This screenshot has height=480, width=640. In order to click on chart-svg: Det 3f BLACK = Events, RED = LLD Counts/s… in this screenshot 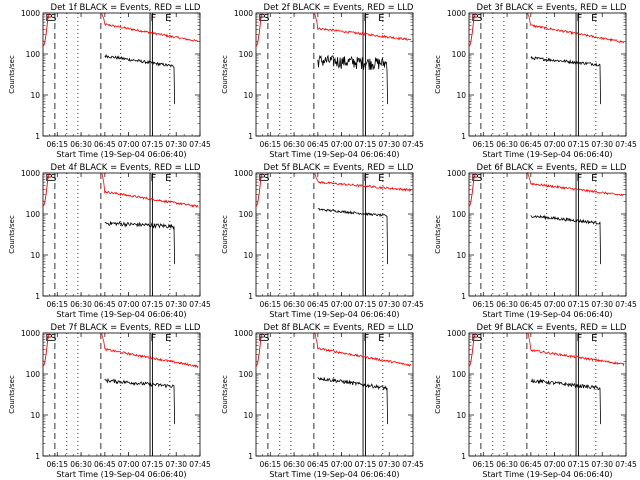, I will do `click(535, 81)`.